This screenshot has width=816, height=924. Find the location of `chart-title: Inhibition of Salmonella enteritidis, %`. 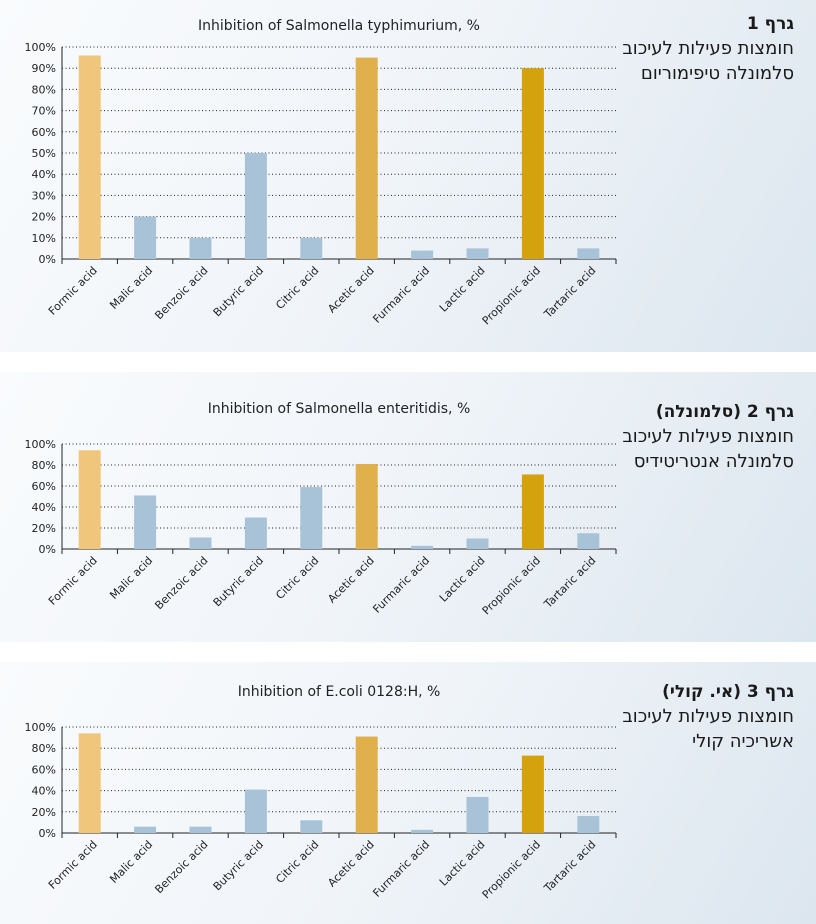

chart-title: Inhibition of Salmonella enteritidis, % is located at coordinates (339, 409).